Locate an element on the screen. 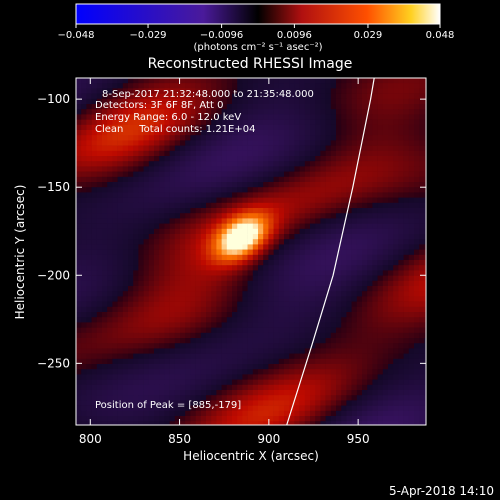 This screenshot has width=500, height=500. colorbar-unit-label: (photons cm⁻² s⁻¹ asec⁻²) is located at coordinates (257, 47).